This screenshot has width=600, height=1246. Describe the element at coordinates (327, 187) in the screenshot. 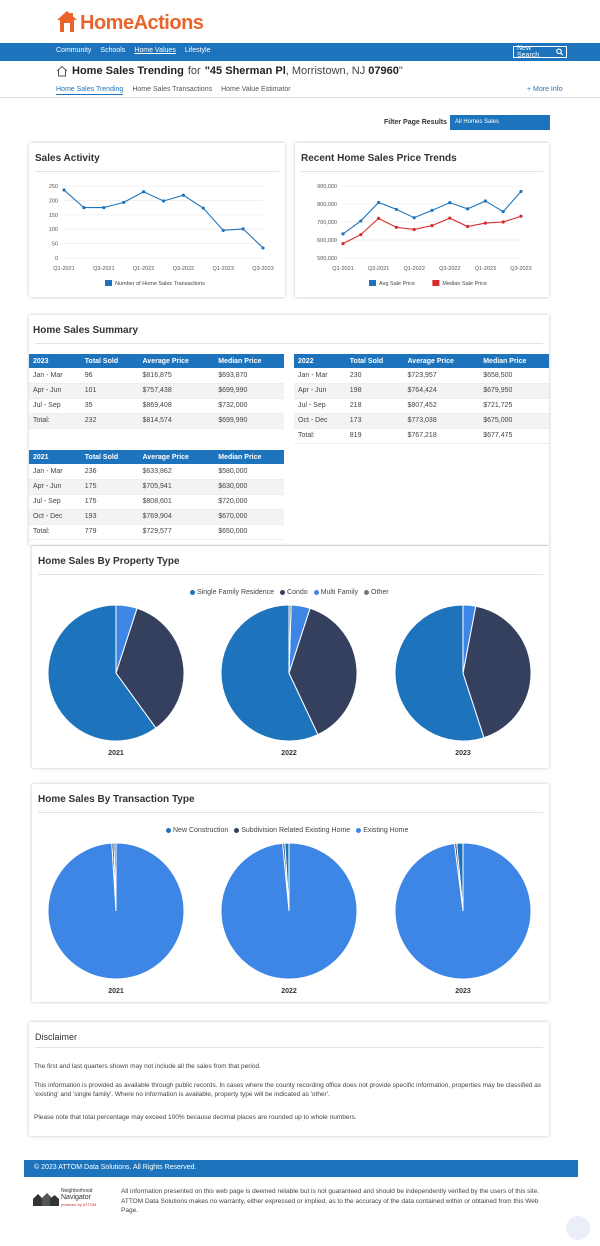

I see `y-tick-label: 900,000` at that location.